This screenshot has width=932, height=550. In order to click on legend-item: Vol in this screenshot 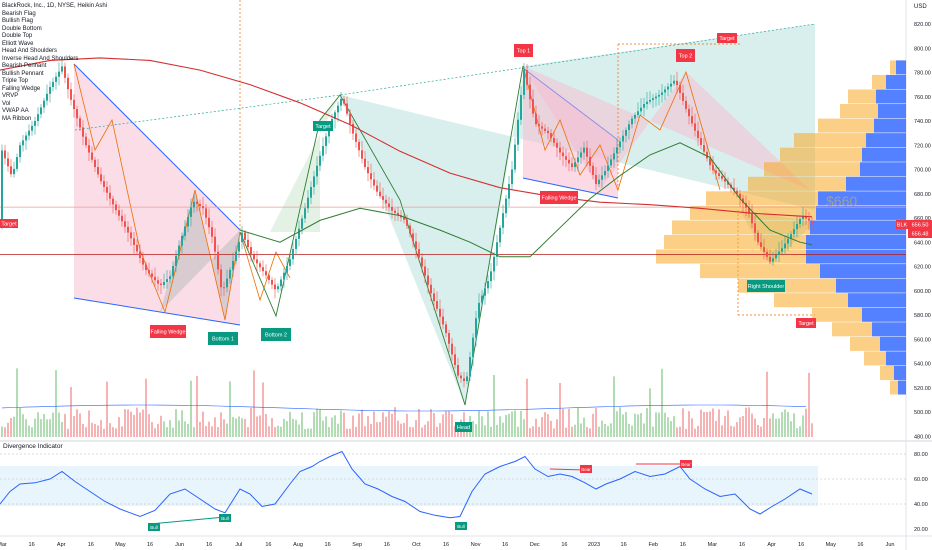, I will do `click(6, 103)`.